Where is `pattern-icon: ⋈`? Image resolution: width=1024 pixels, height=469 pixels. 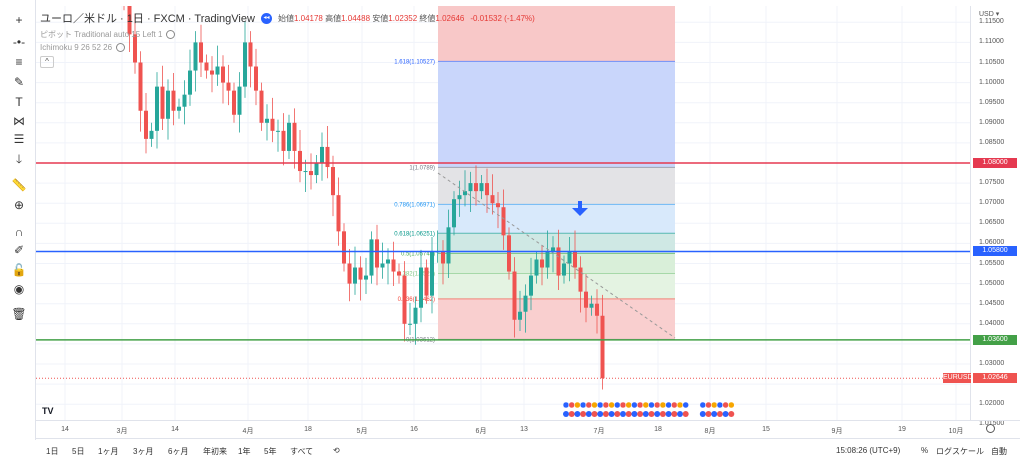 pattern-icon: ⋈ is located at coordinates (19, 121).